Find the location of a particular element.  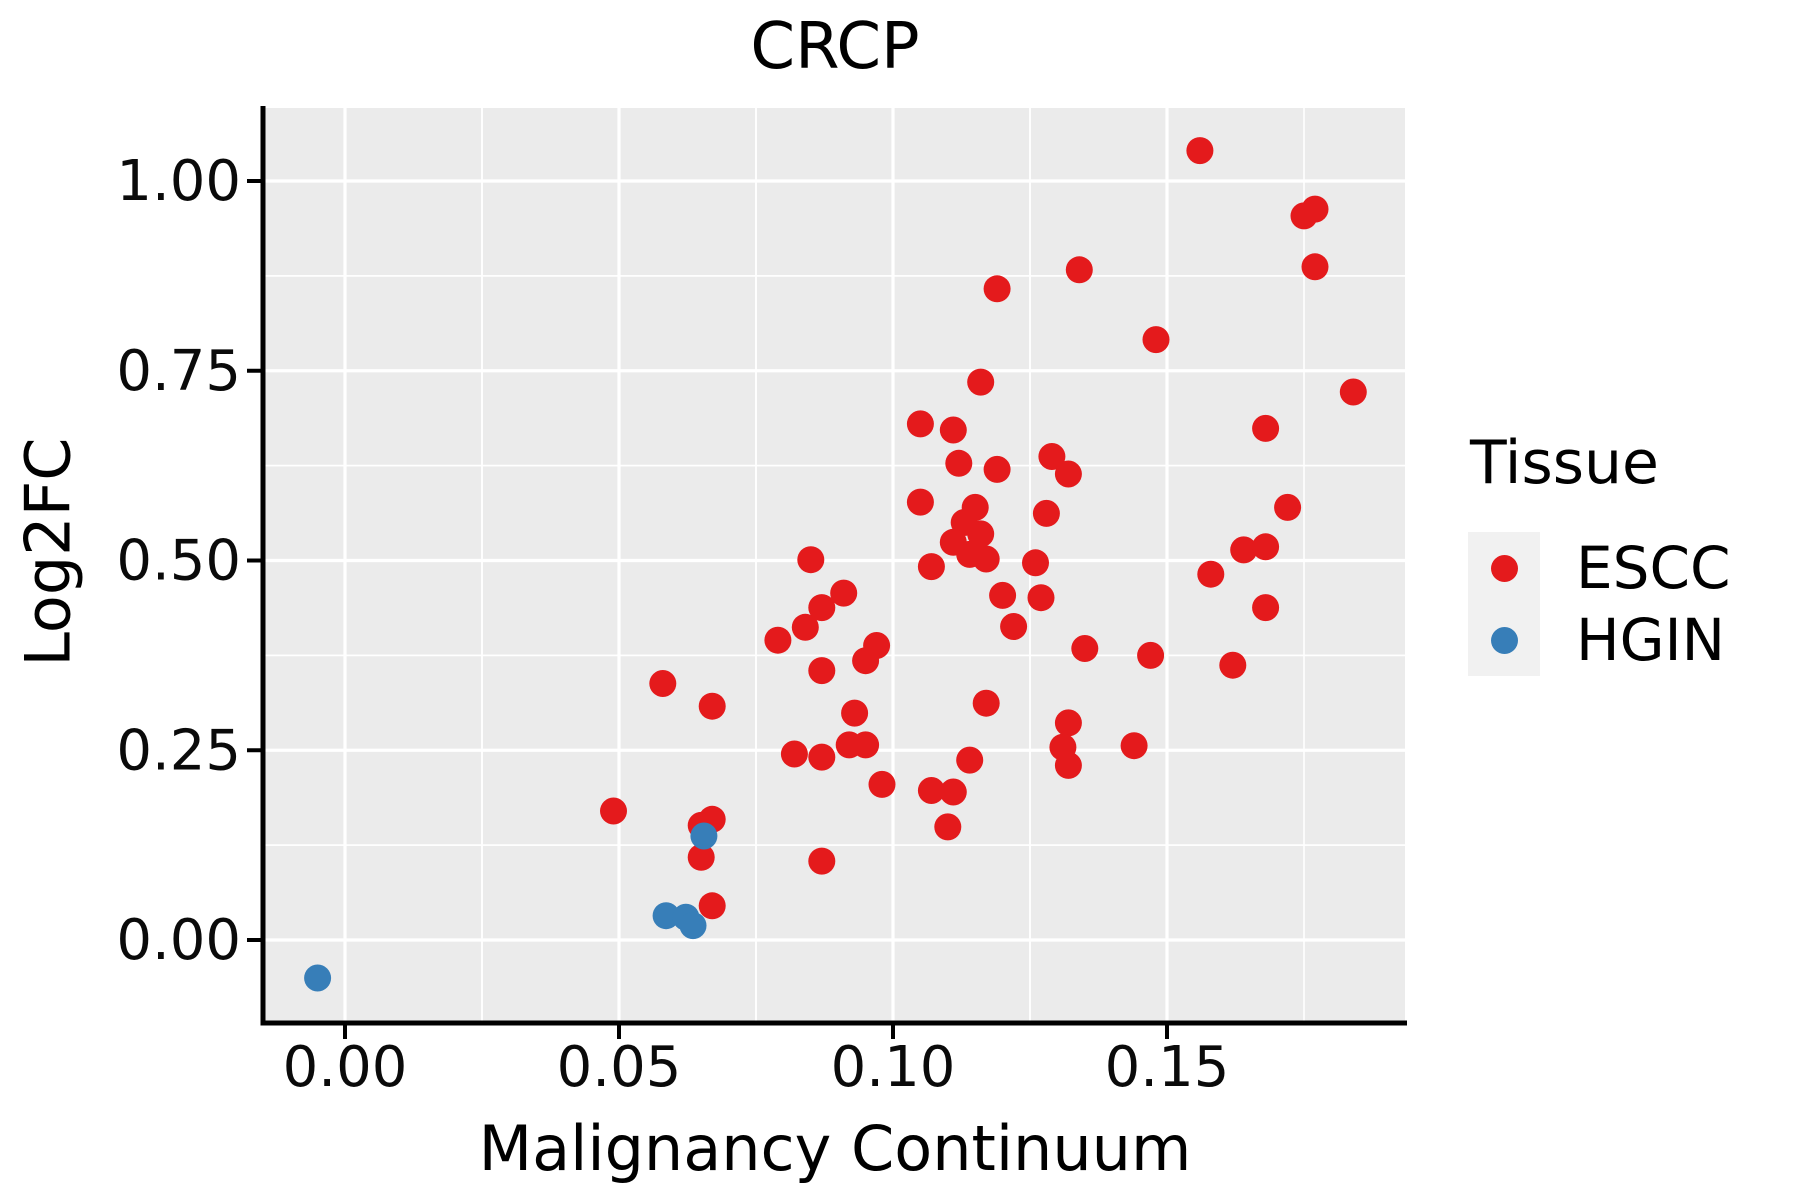

x-tick-label: 0.15 is located at coordinates (1167, 1067).